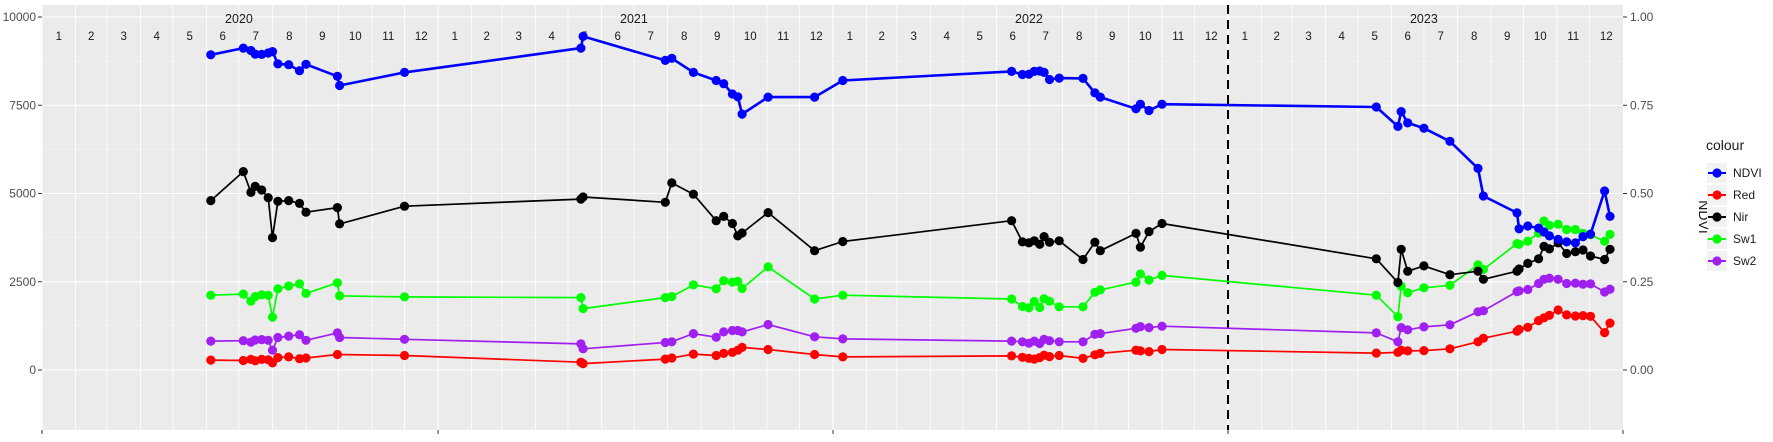 This screenshot has height=442, width=1773. Describe the element at coordinates (831, 19) in the screenshot. I see `year-labels: 2020 2021 2022 2023` at that location.